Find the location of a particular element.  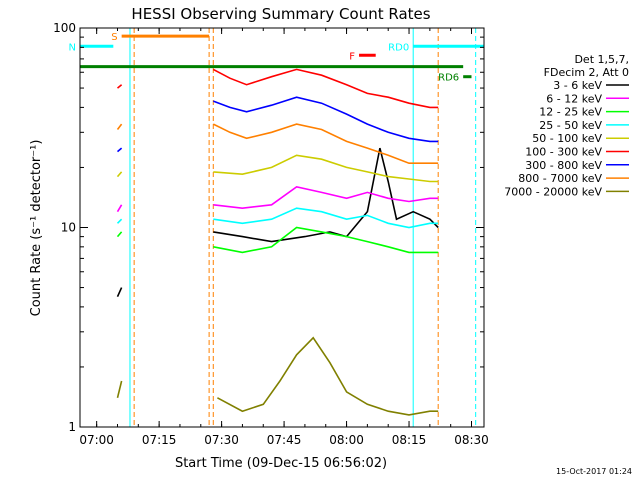

legend-label-3: 25 - 50 keV is located at coordinates (570, 125).